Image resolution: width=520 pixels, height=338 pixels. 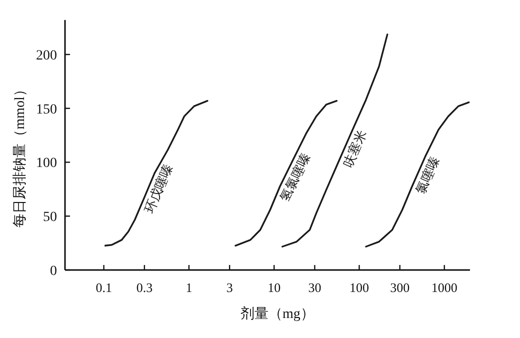 I want to click on y-axis-title: 每日尿排钠量（mmol）, so click(x=20, y=155).